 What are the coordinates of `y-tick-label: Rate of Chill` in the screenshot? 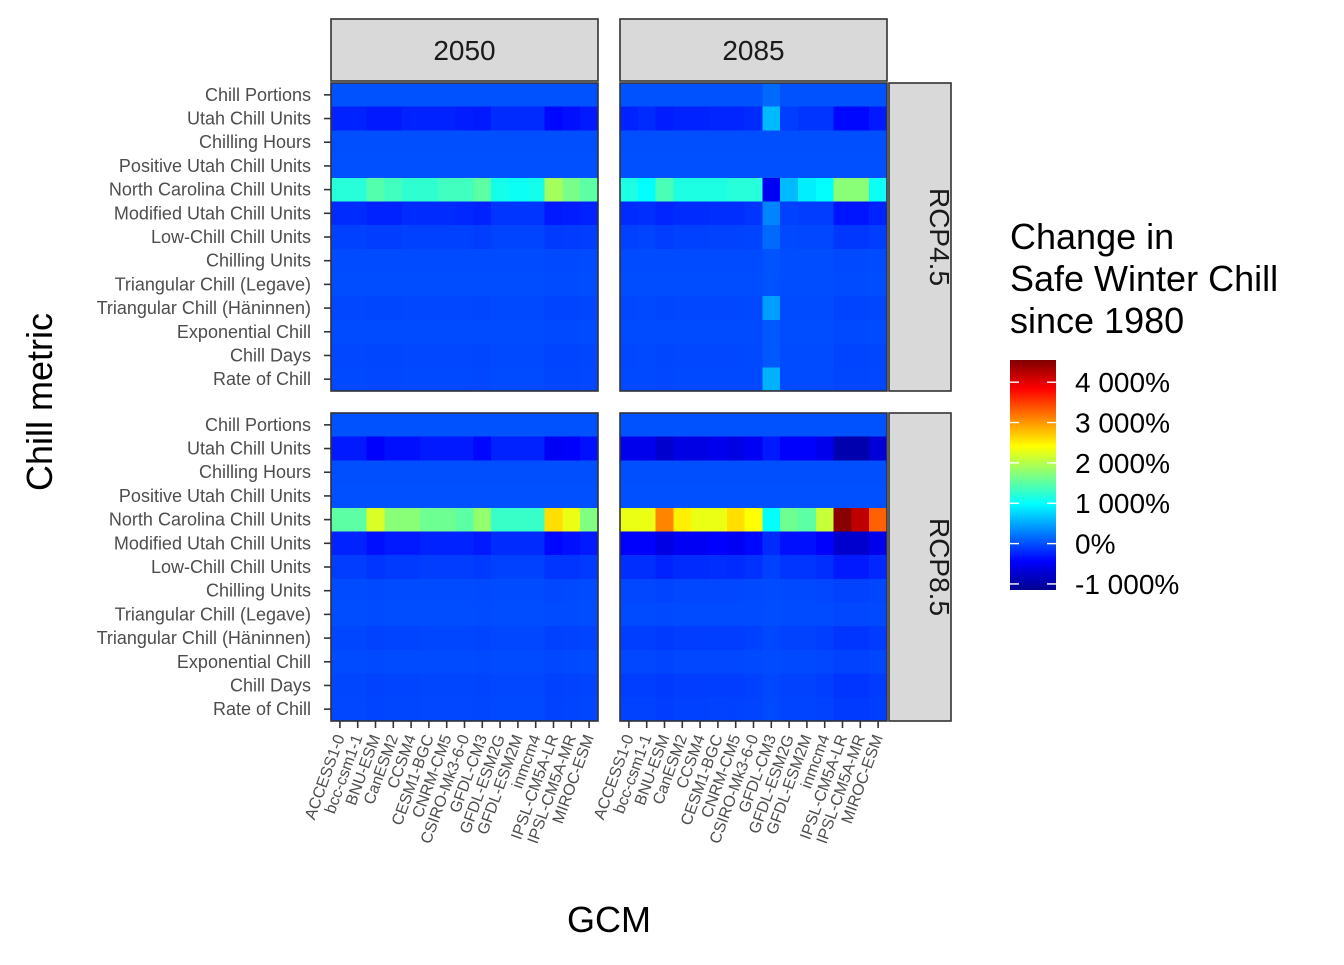 It's located at (262, 379).